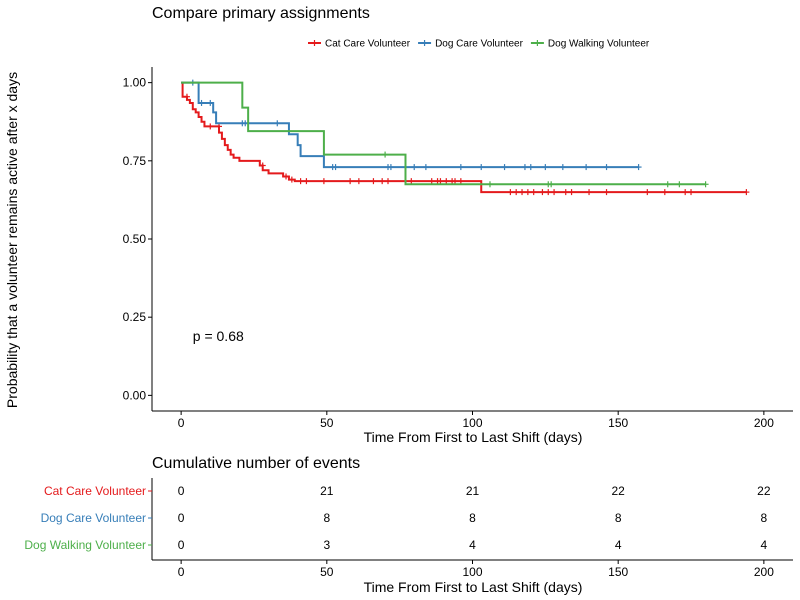 The height and width of the screenshot is (600, 800). Describe the element at coordinates (135, 83) in the screenshot. I see `y-tick-label: 1.00` at that location.